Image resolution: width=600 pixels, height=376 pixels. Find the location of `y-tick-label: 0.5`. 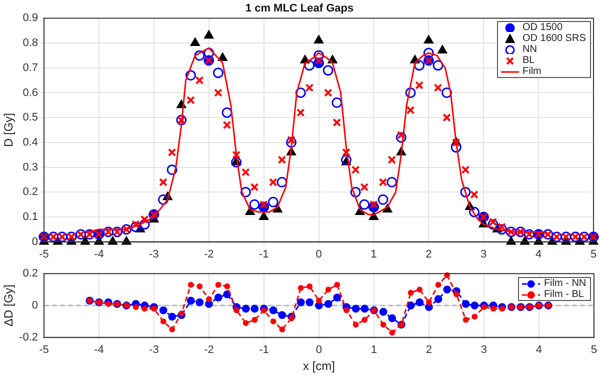

y-tick-label: 0.5 is located at coordinates (30, 118).